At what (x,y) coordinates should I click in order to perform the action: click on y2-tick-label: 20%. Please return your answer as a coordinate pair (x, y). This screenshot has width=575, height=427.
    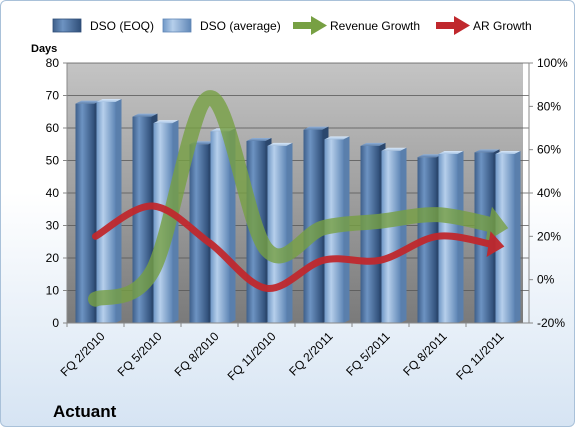
    Looking at the image, I should click on (549, 236).